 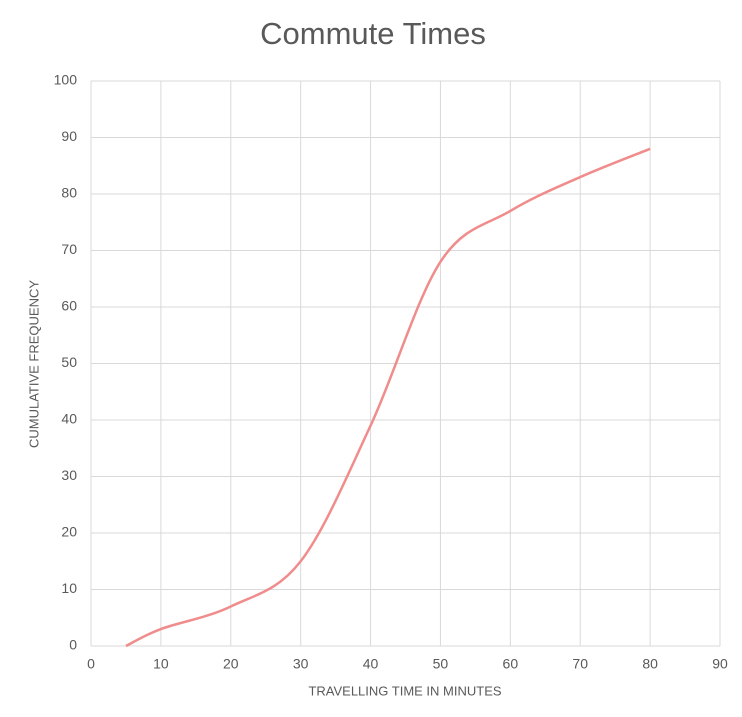 I want to click on x-tick-label: 60, so click(x=511, y=664).